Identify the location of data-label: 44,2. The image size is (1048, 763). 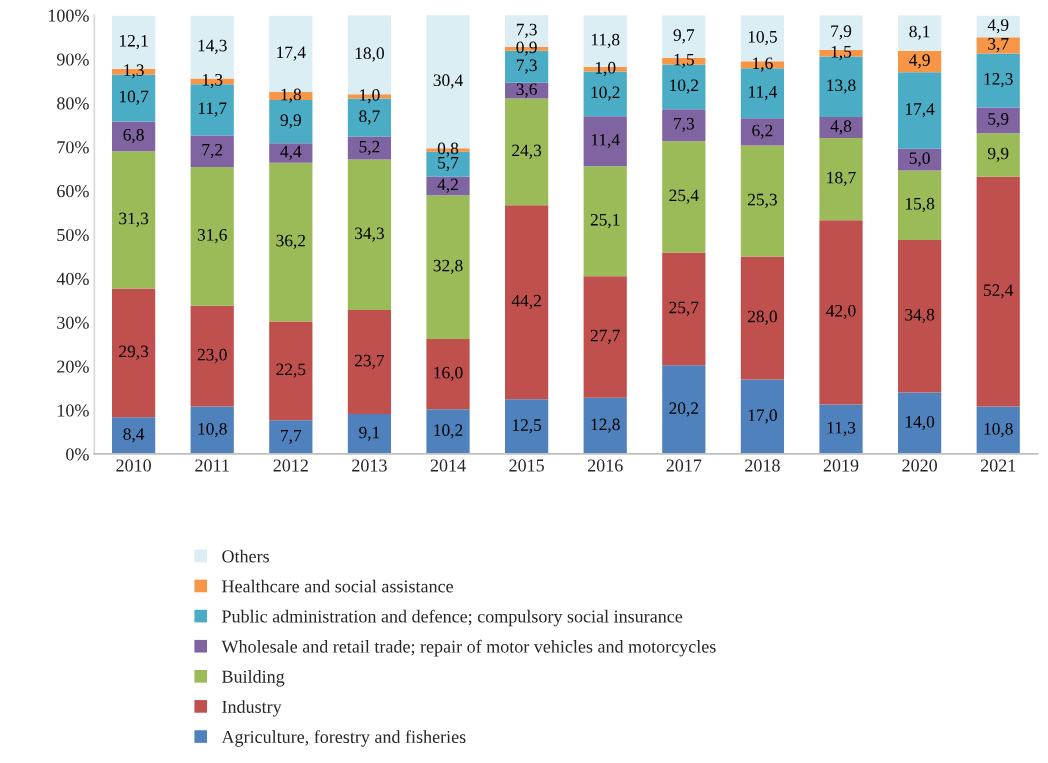
(526, 302).